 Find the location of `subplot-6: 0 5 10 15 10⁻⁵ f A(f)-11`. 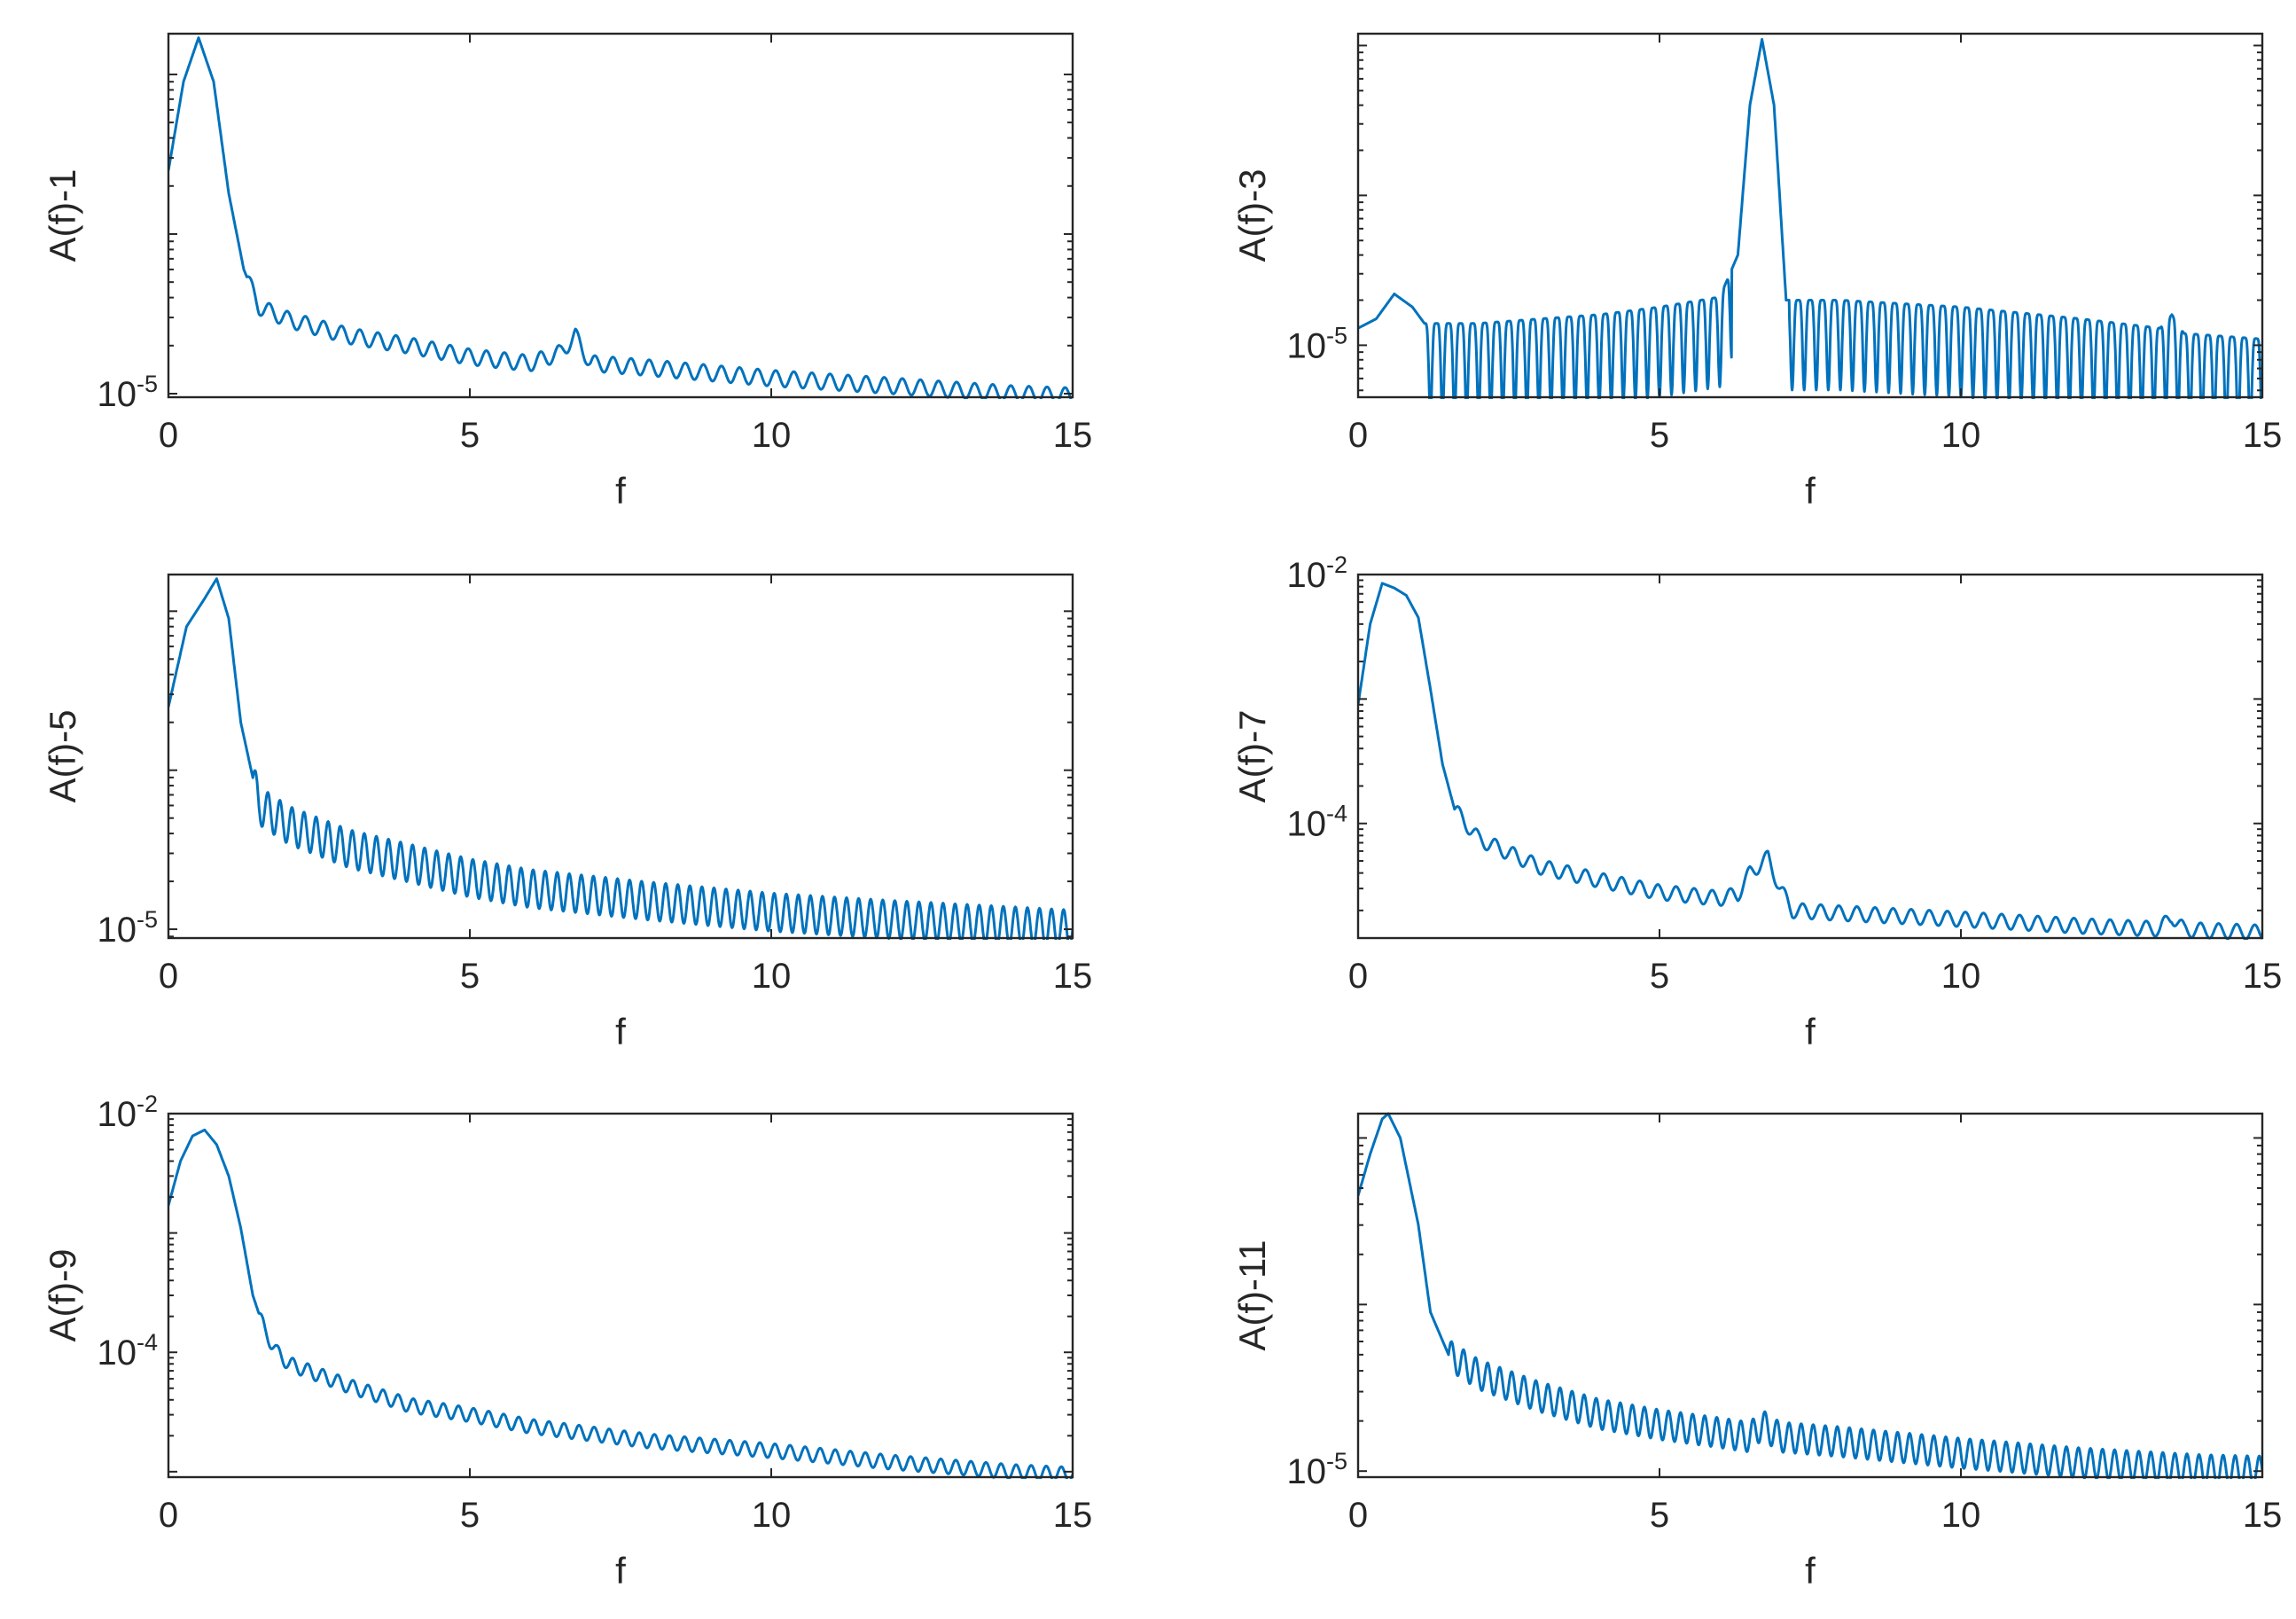

subplot-6: 0 5 10 15 10⁻⁵ f A(f)-11 is located at coordinates (1757, 1352).